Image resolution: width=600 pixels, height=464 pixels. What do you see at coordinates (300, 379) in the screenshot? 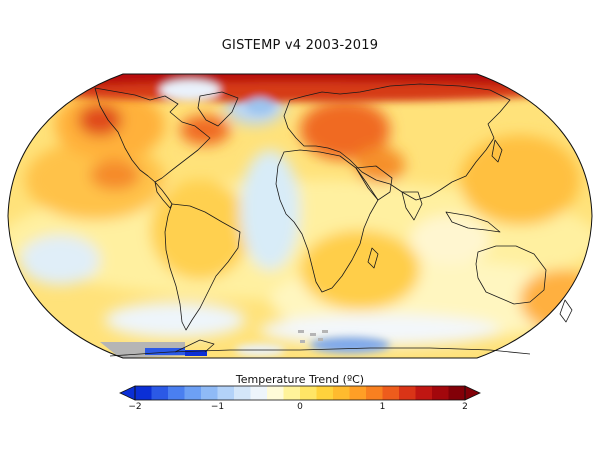
I see `colorbar-title: Temperature Trend (ºC)` at bounding box center [300, 379].